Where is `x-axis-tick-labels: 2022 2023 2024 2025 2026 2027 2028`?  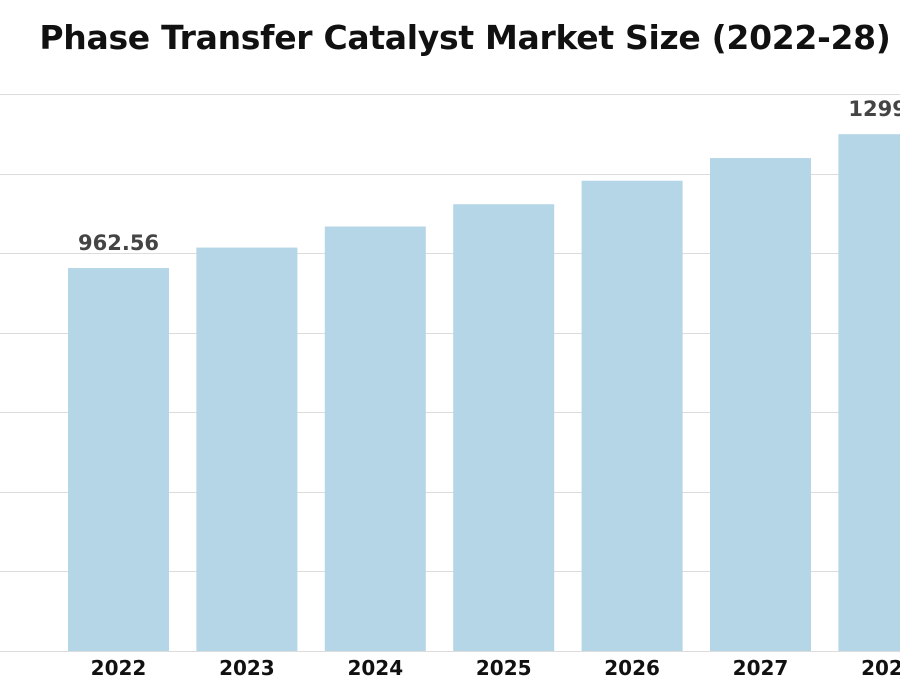
x-axis-tick-labels: 2022 2023 2024 2025 2026 2027 2028 is located at coordinates (495, 668).